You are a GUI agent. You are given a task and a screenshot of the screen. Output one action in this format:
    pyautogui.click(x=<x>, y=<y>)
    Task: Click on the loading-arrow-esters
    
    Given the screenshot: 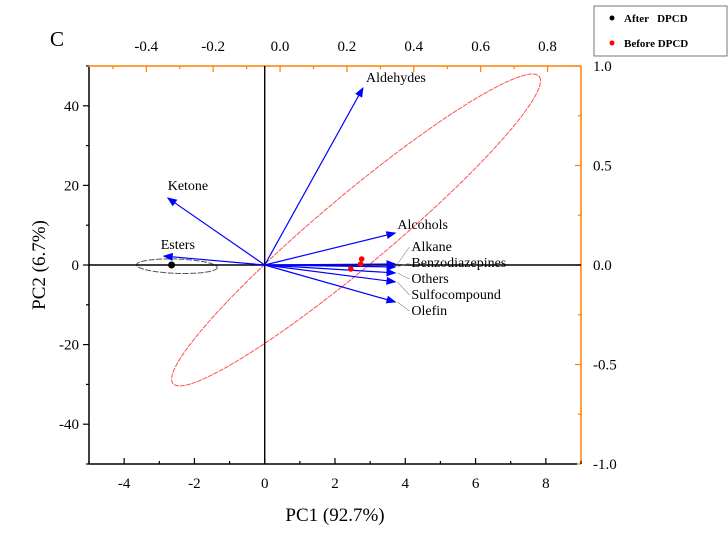 What is the action you would take?
    pyautogui.click(x=213, y=259)
    